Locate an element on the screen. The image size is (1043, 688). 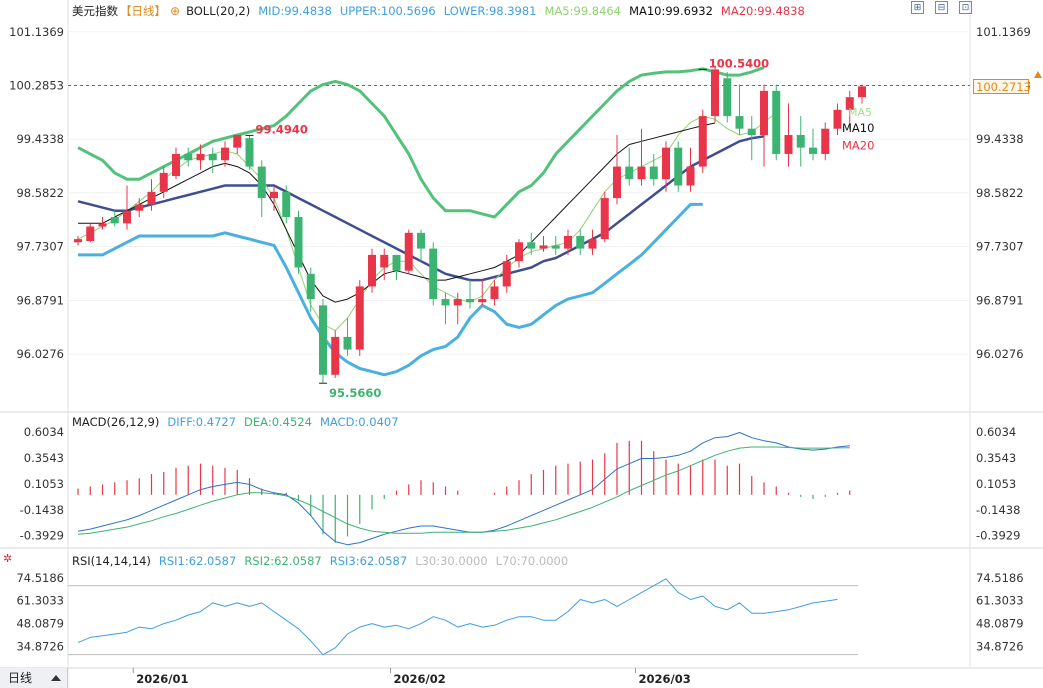
macd-y-tick-left: -0.3929 is located at coordinates (42, 536).